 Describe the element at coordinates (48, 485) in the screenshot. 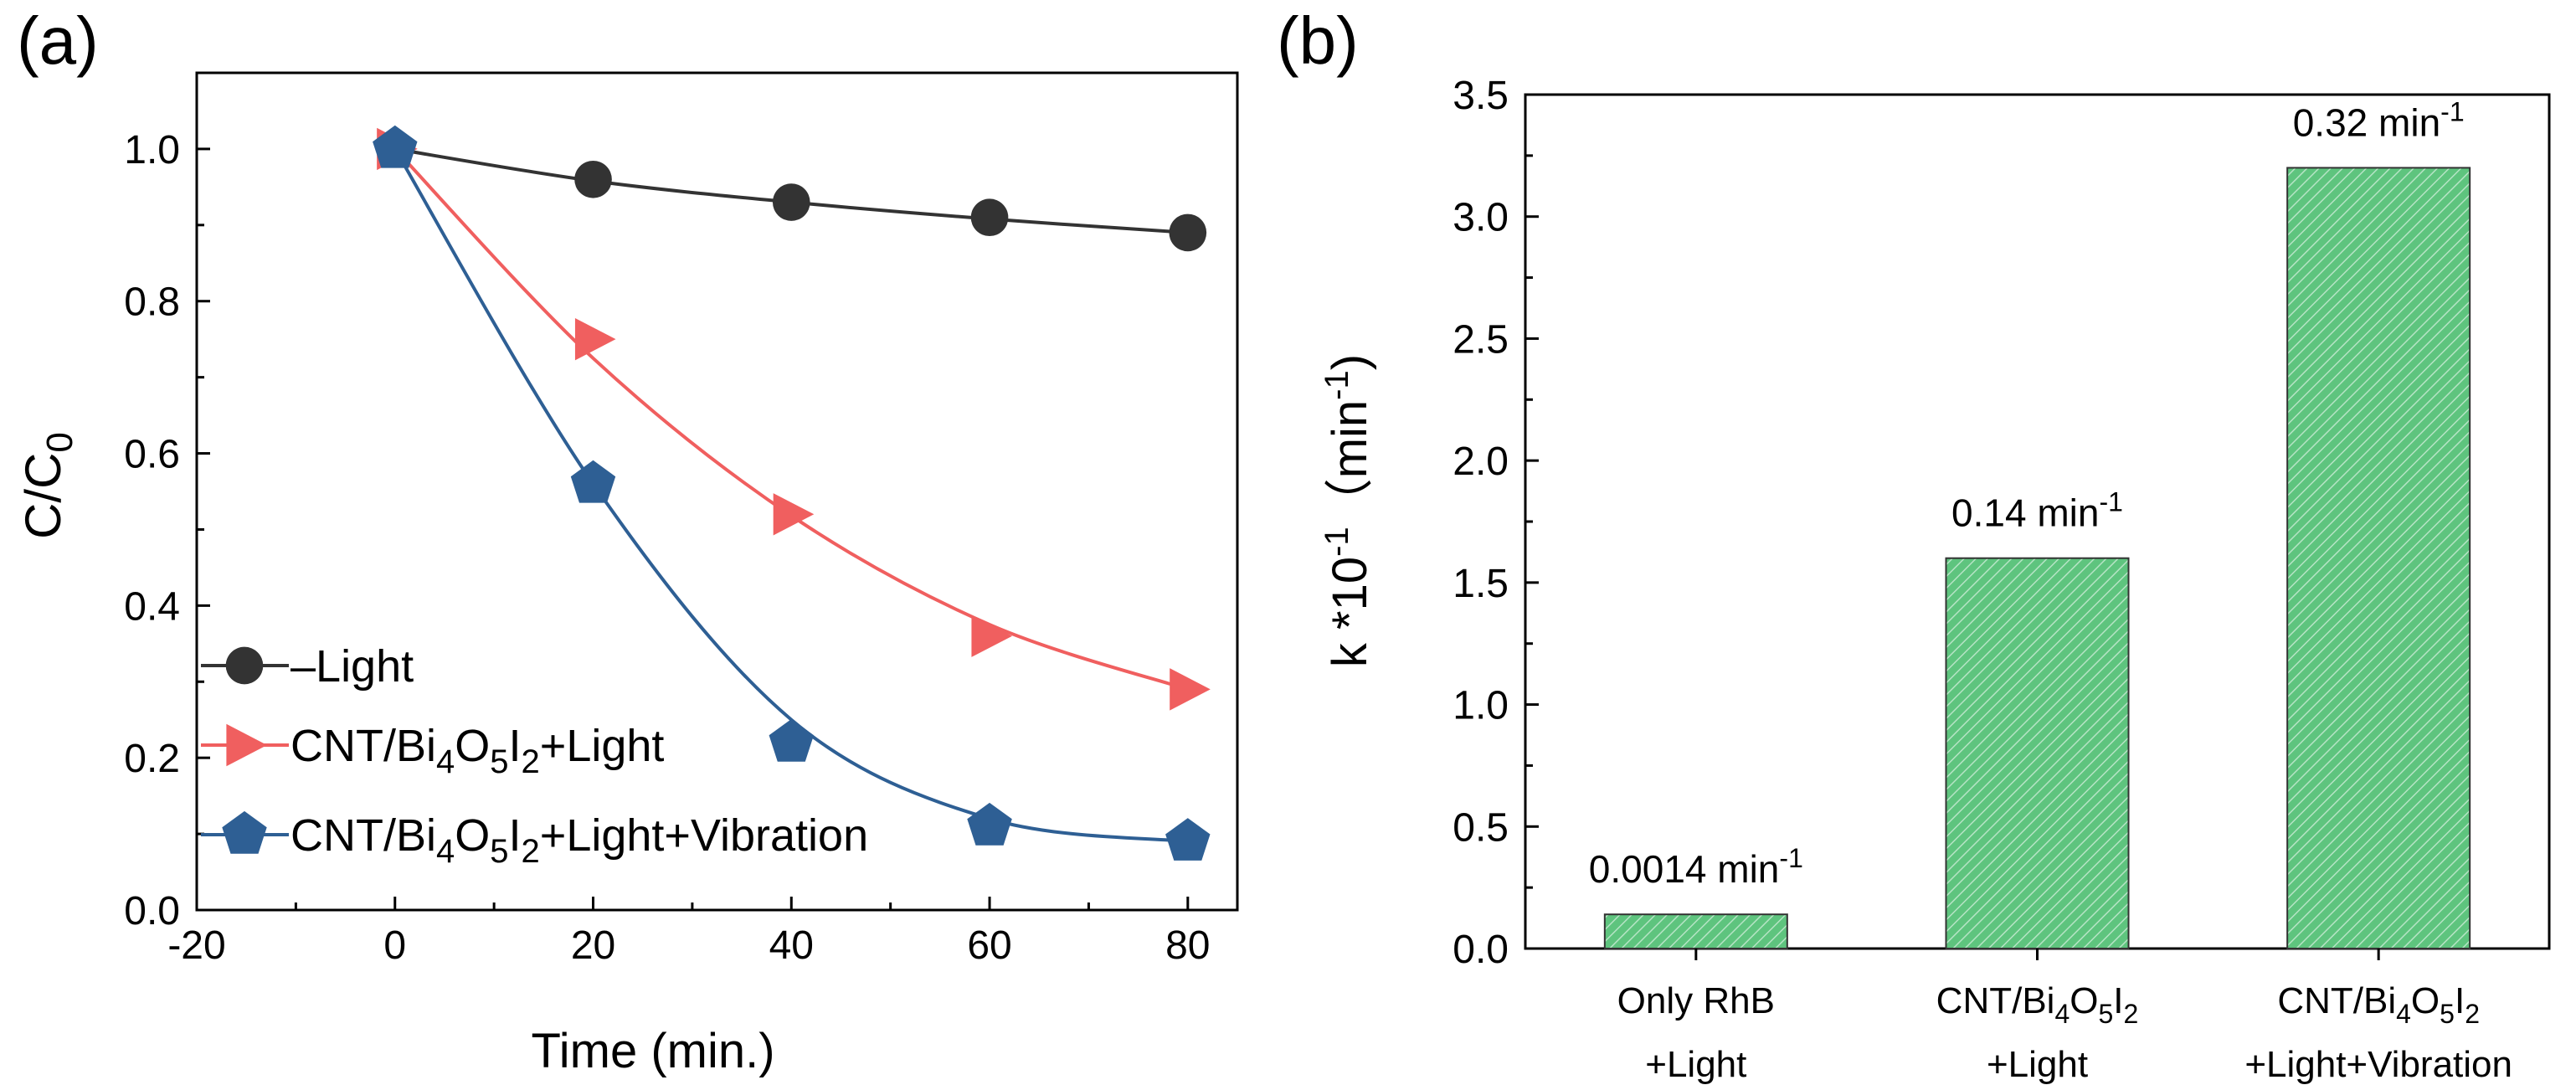

I see `y-axis-label-a: C/C0` at that location.